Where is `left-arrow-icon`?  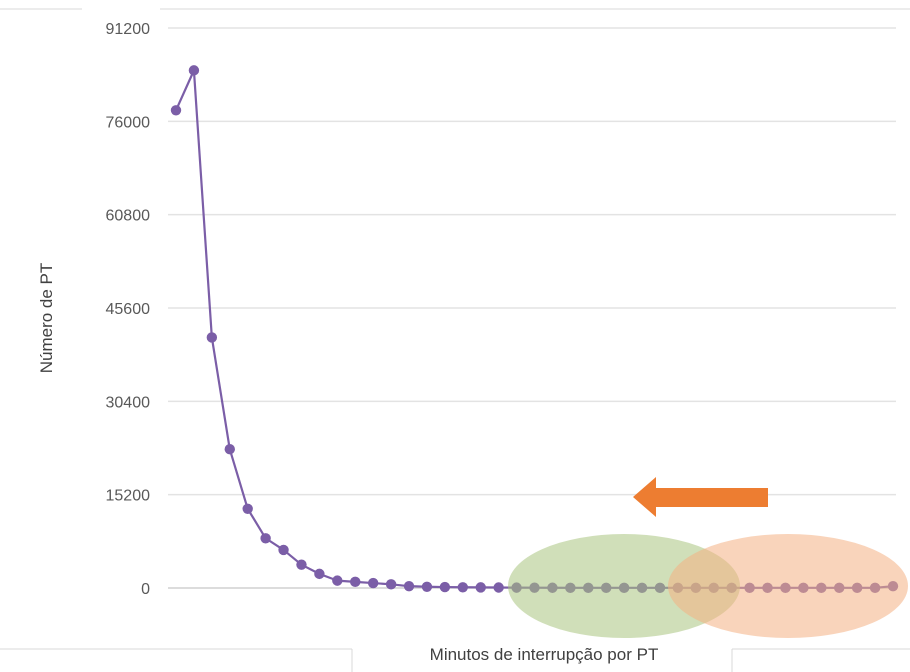
left-arrow-icon is located at coordinates (700, 497).